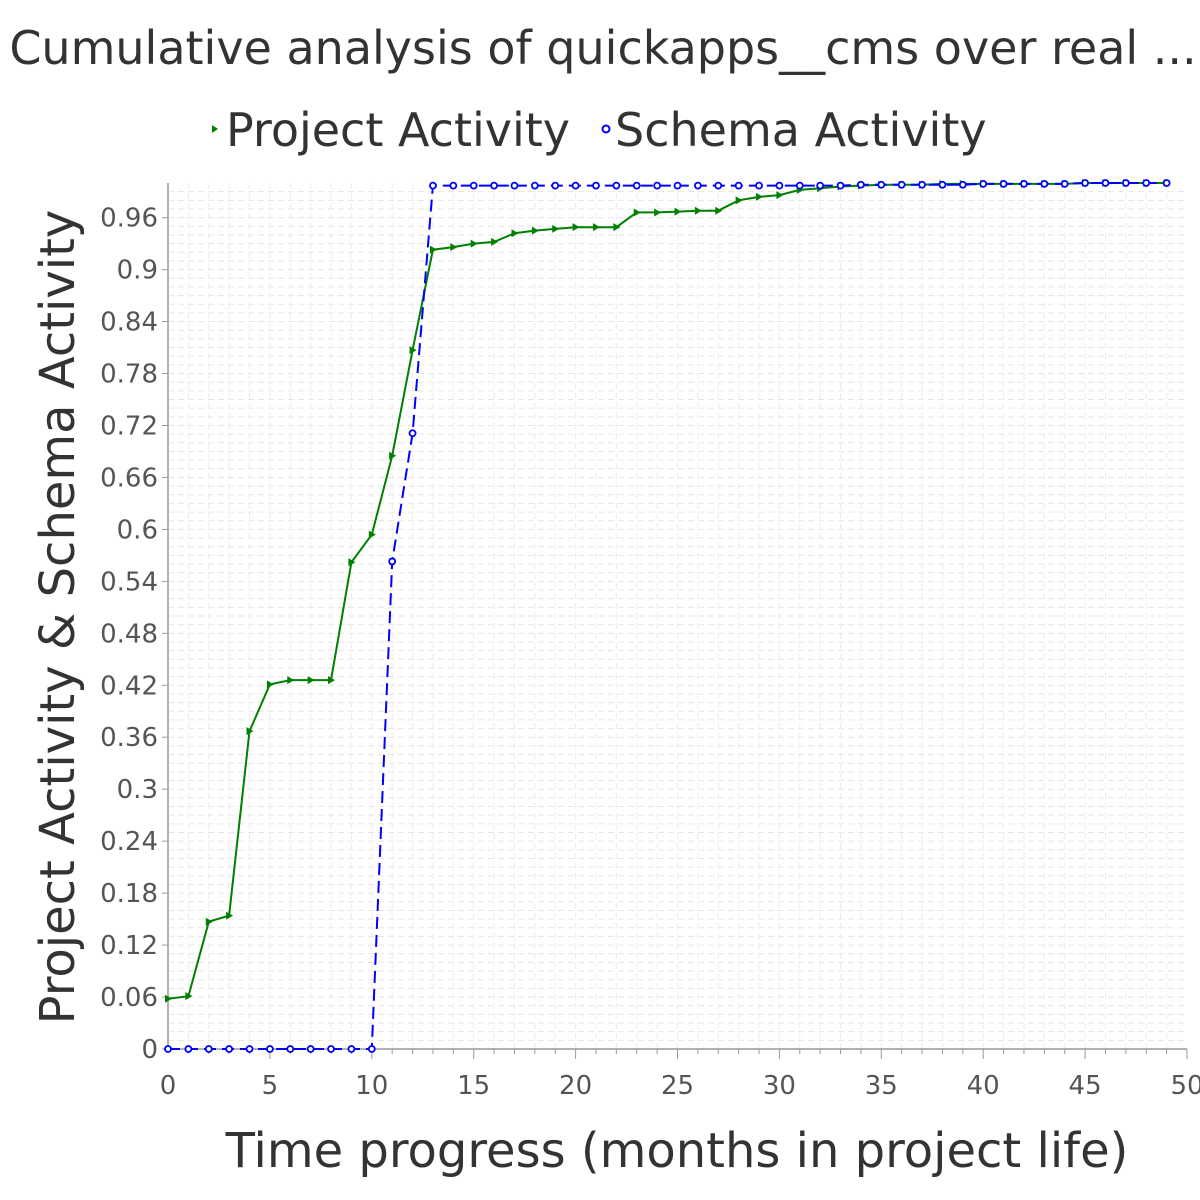 Image resolution: width=1200 pixels, height=1200 pixels. Describe the element at coordinates (779, 1086) in the screenshot. I see `x-tick-label: 30` at that location.